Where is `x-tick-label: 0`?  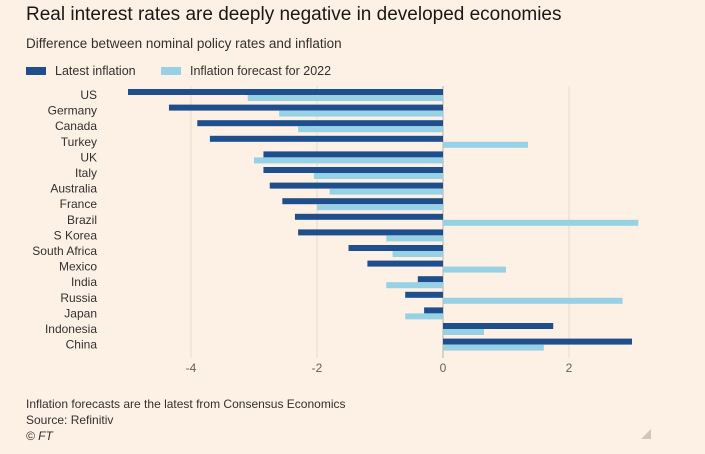 x-tick-label: 0 is located at coordinates (443, 368).